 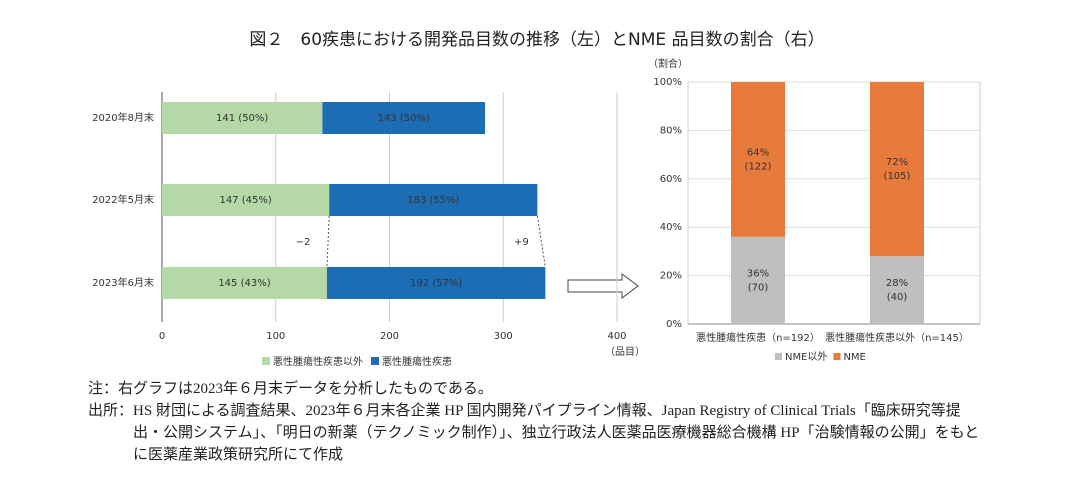 I want to click on note-label: 注：, so click(x=103, y=389).